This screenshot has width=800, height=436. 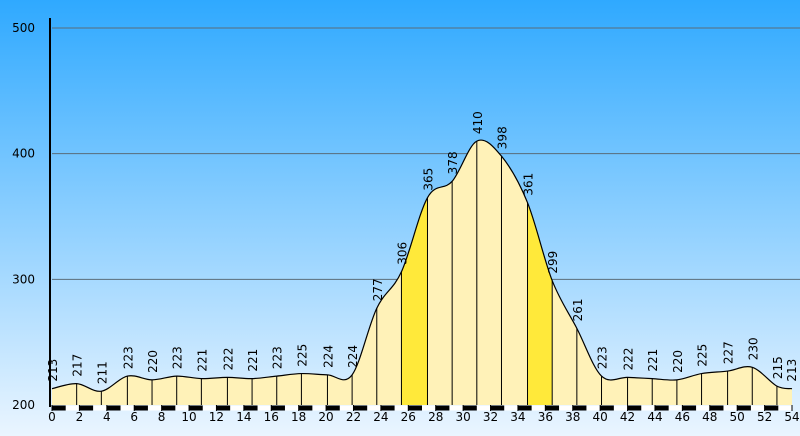 I want to click on value-label: 410, so click(x=478, y=122).